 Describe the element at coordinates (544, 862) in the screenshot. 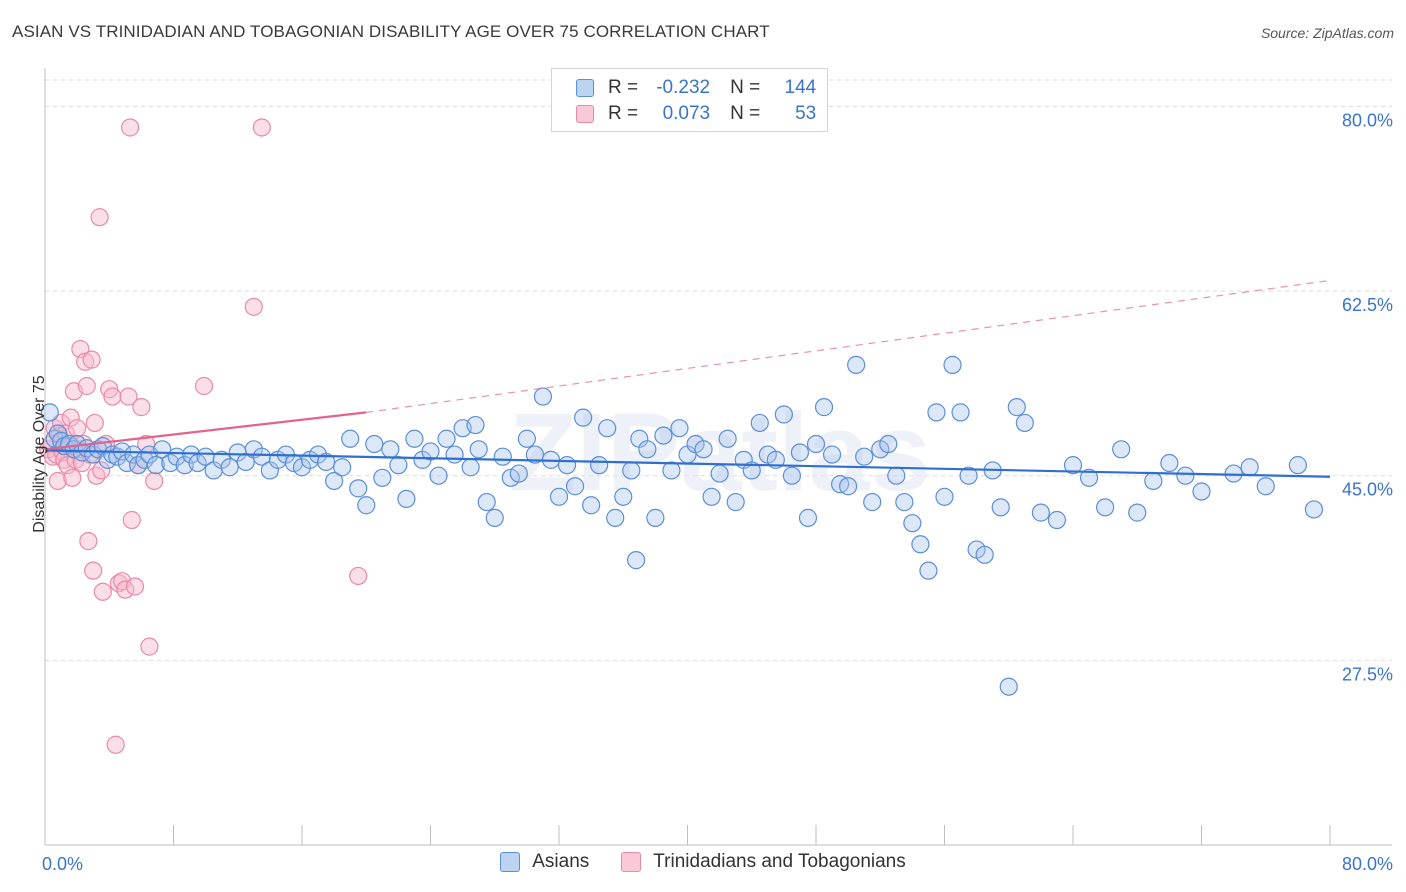

I see `legend-item-asians: Asians` at that location.